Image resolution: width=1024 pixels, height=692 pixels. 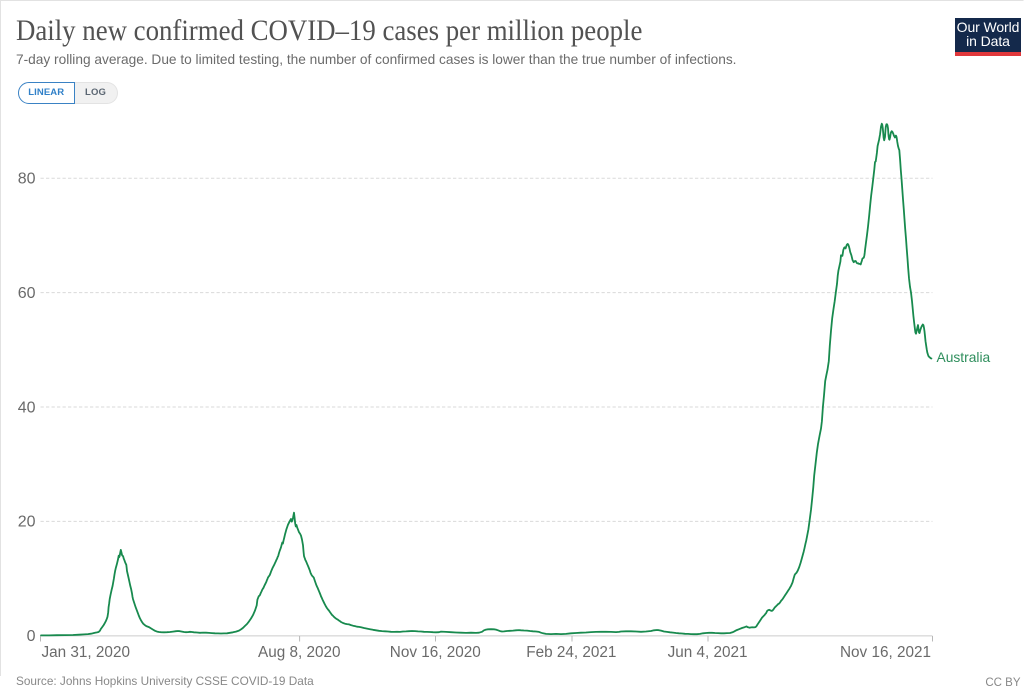 What do you see at coordinates (27, 522) in the screenshot?
I see `svg-text: 20` at bounding box center [27, 522].